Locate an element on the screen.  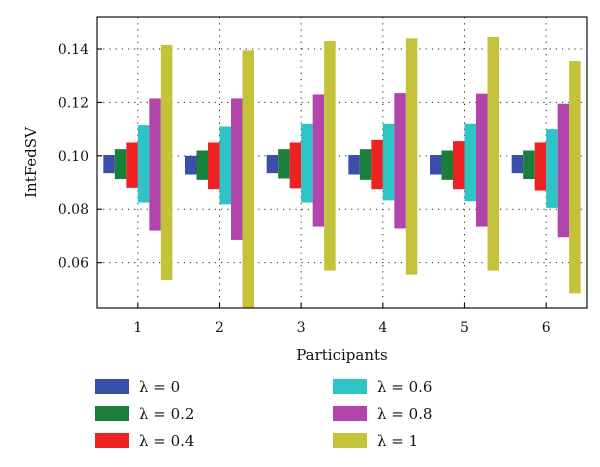
x-tick-label: 2 is located at coordinates (219, 328).